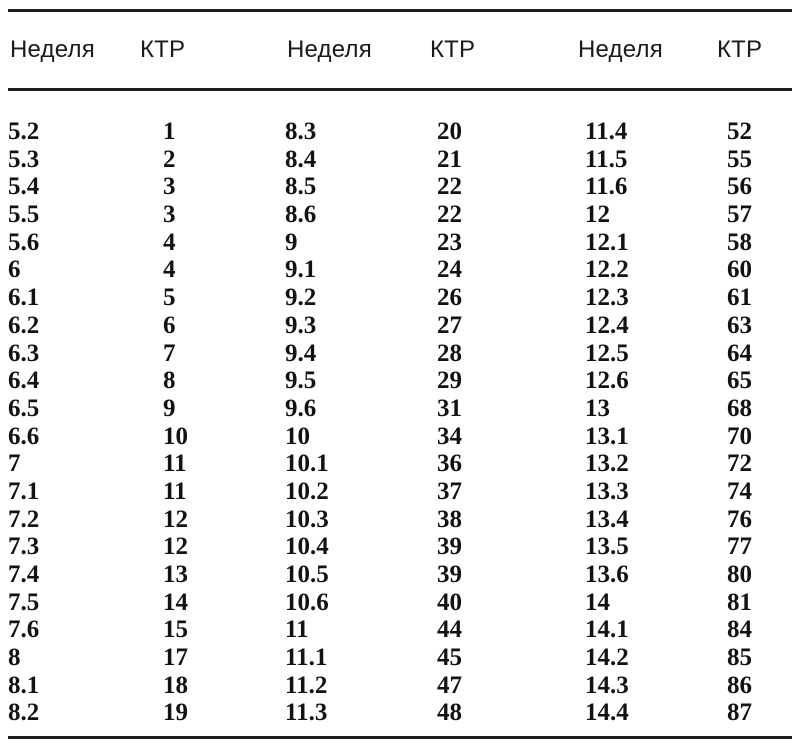  What do you see at coordinates (24, 713) in the screenshot?
I see `week-cell: 8.2` at bounding box center [24, 713].